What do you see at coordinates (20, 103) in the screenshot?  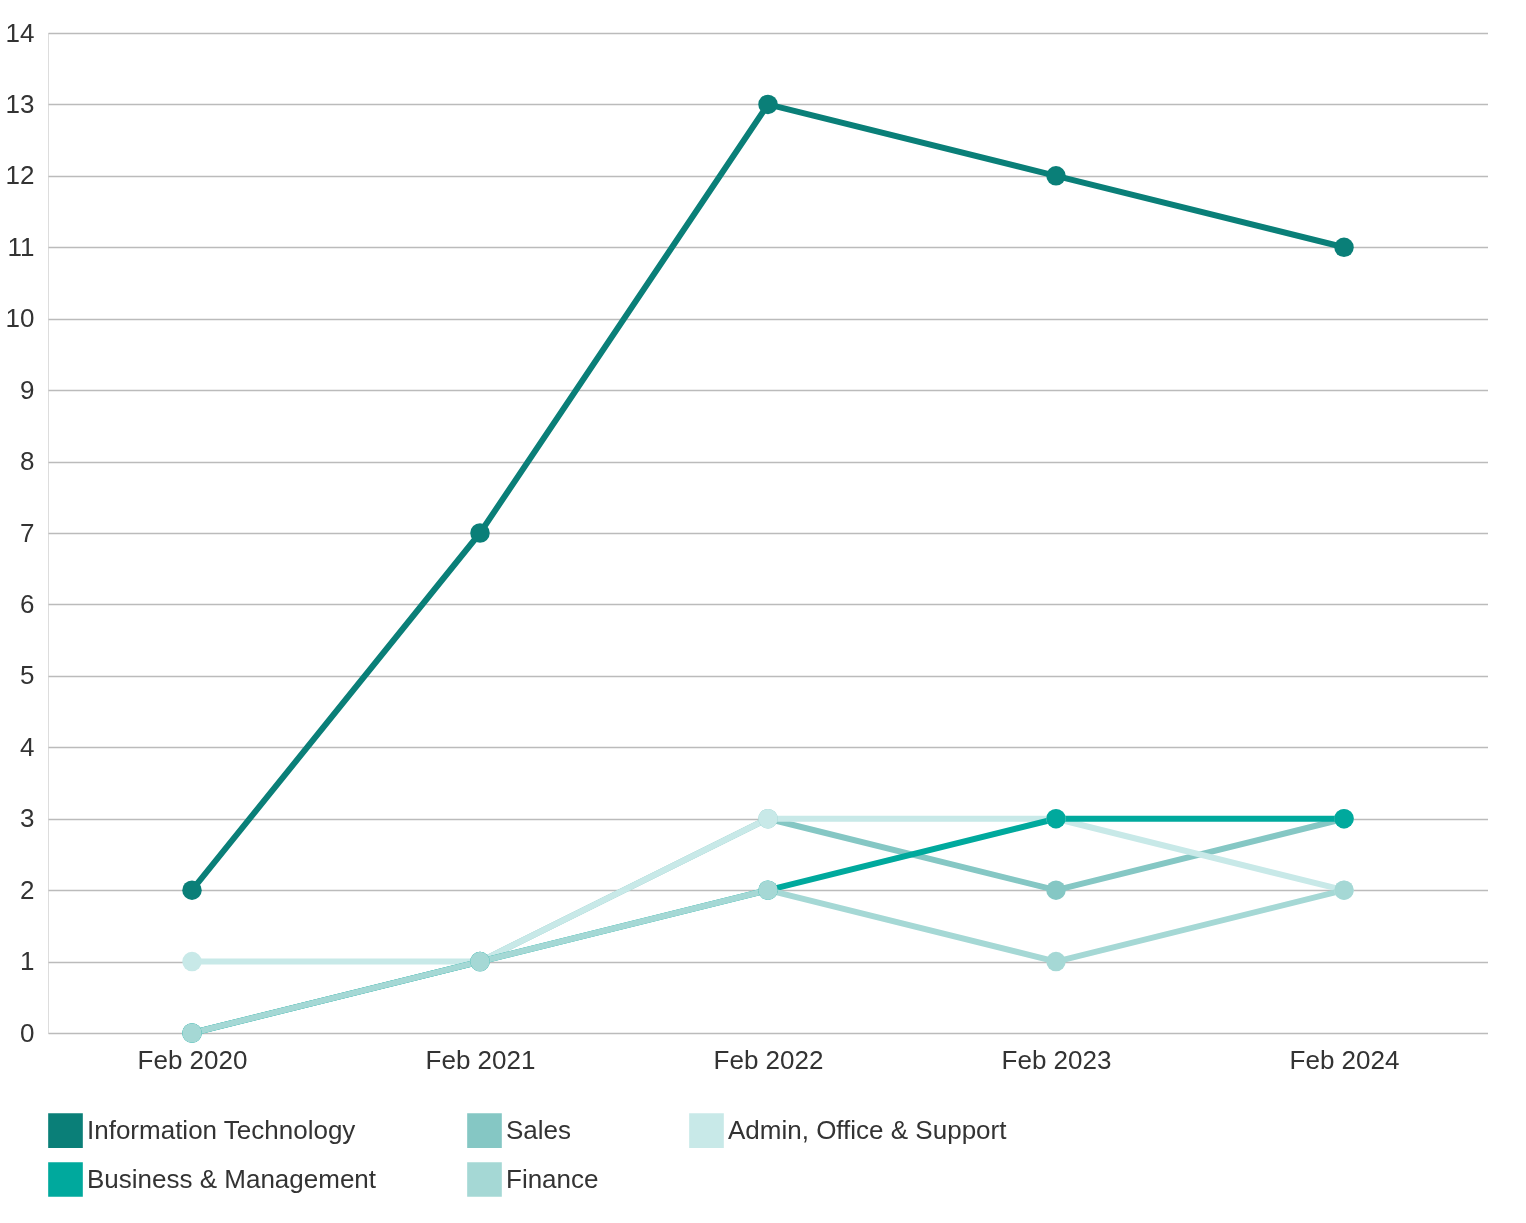 I see `y-tick-label: 13` at bounding box center [20, 103].